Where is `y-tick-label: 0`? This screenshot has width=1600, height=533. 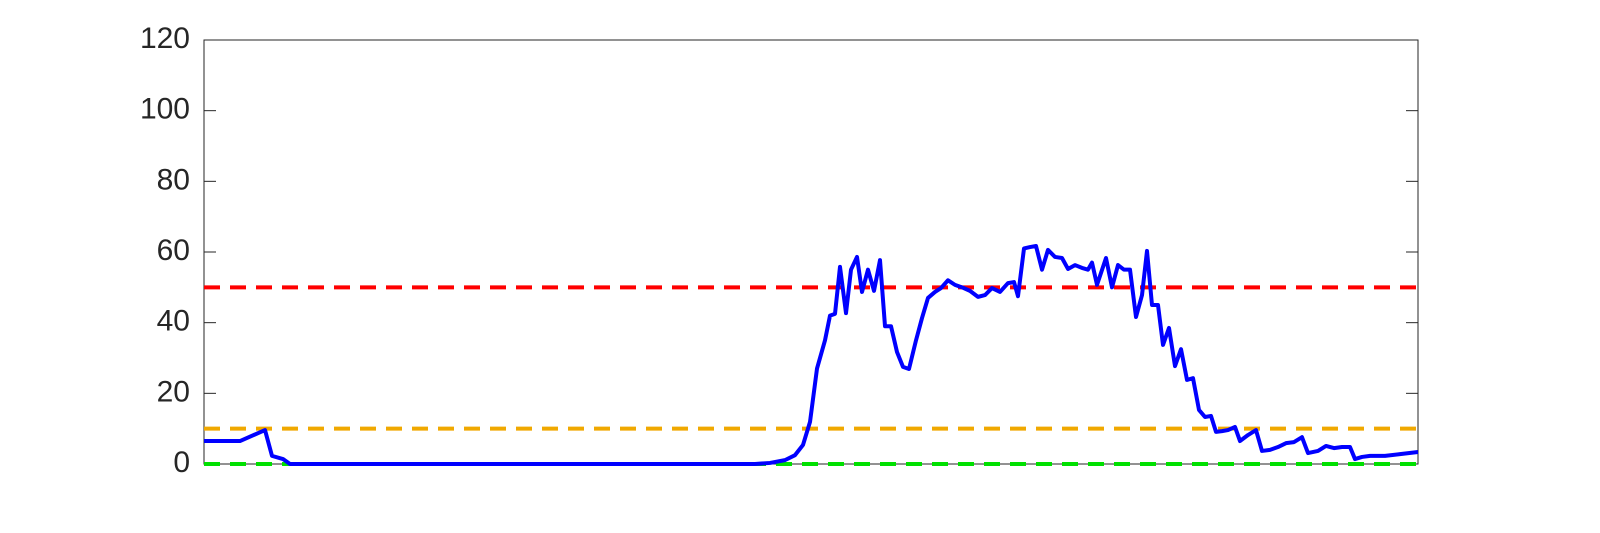 y-tick-label: 0 is located at coordinates (181, 462).